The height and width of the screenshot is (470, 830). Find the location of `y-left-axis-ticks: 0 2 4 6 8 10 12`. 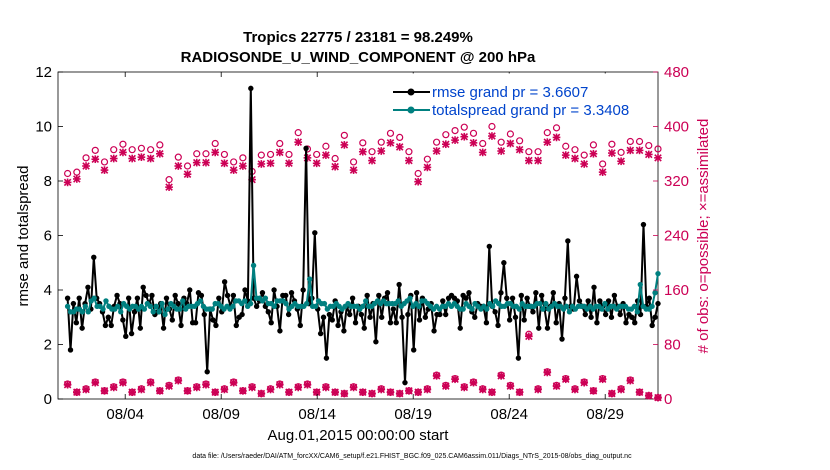

y-left-axis-ticks: 0 2 4 6 8 10 12 is located at coordinates (49, 236).